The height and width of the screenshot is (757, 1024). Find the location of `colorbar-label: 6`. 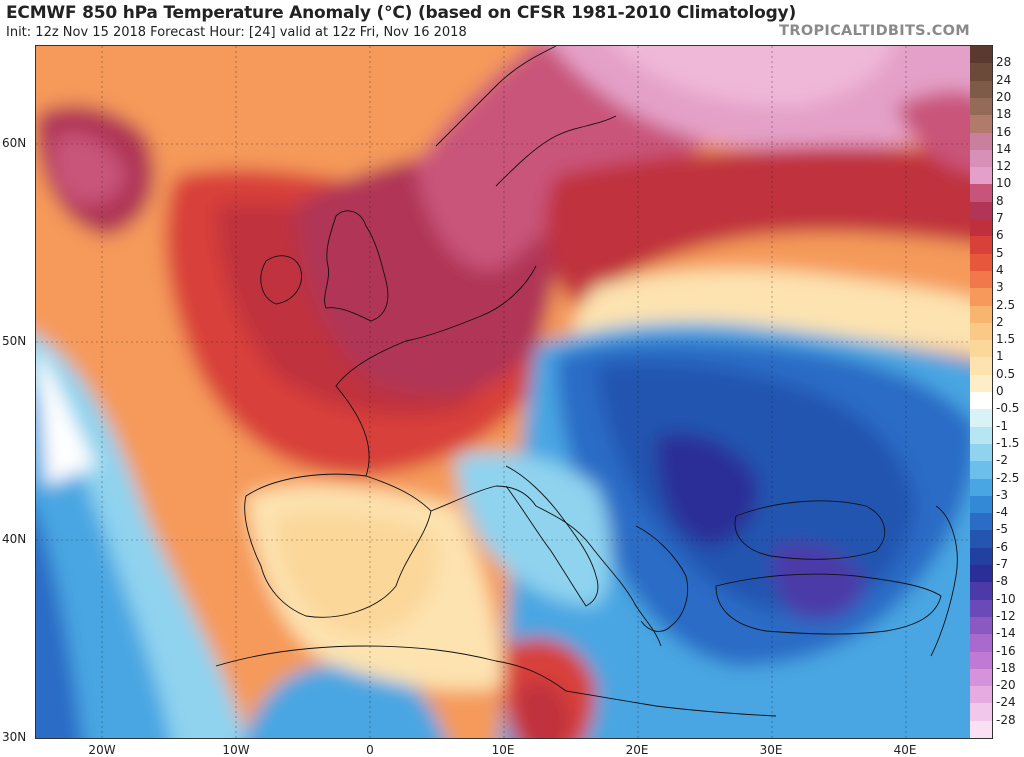

colorbar-label: 6 is located at coordinates (1000, 235).